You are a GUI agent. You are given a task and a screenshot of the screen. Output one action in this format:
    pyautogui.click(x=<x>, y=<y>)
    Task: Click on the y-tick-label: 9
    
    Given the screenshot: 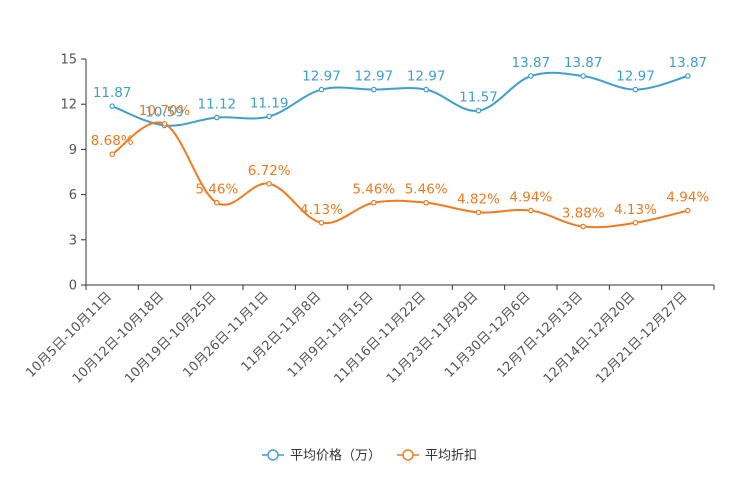 What is the action you would take?
    pyautogui.click(x=73, y=150)
    